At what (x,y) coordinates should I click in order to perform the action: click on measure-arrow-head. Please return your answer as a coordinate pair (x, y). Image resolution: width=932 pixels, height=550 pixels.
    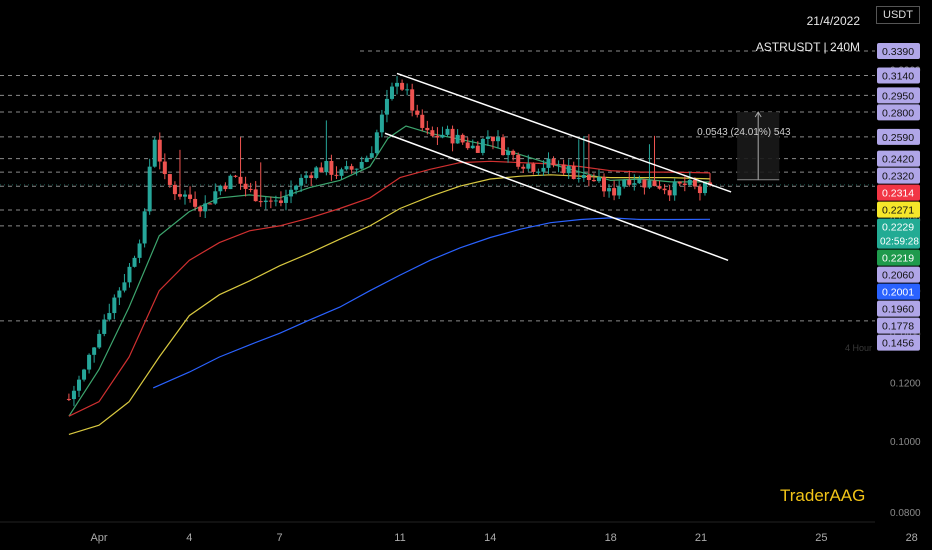
    Looking at the image, I should click on (758, 114).